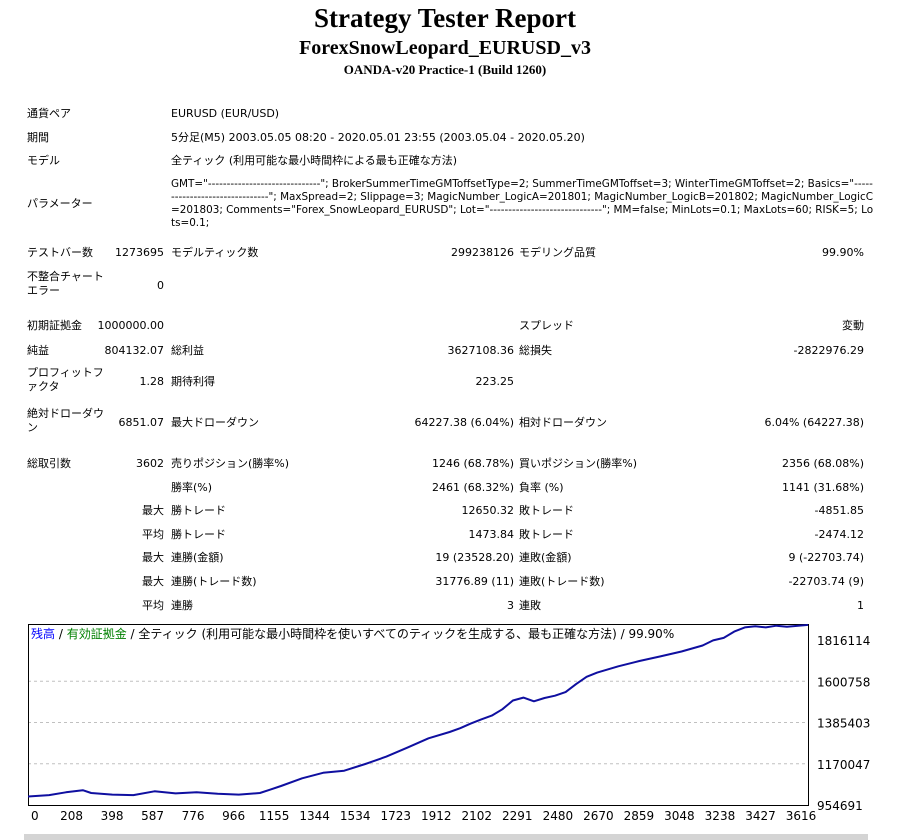 This screenshot has height=840, width=900. What do you see at coordinates (578, 463) in the screenshot?
I see `long-positions-label: 買いポジション(勝率%)` at bounding box center [578, 463].